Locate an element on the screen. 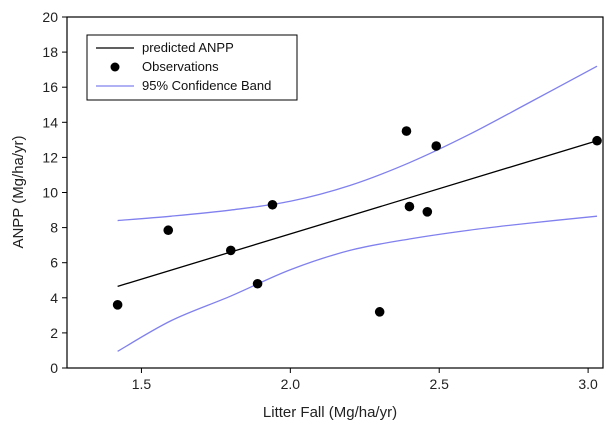 The image size is (607, 426). y-tick-label: 18 is located at coordinates (50, 52).